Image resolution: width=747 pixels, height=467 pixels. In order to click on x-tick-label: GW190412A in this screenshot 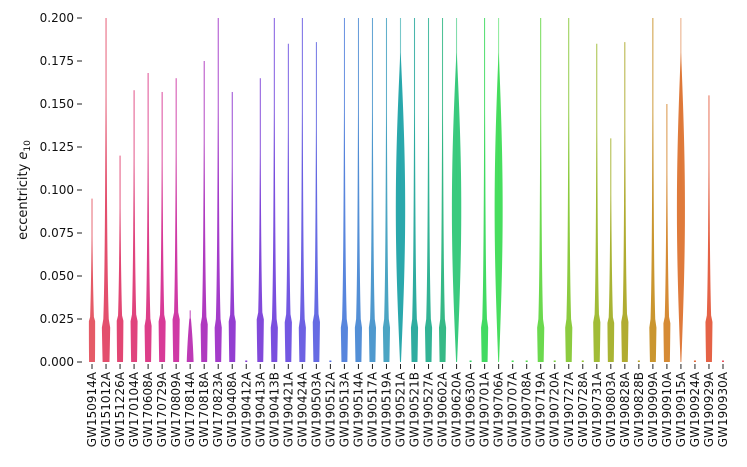, I will do `click(246, 409)`.